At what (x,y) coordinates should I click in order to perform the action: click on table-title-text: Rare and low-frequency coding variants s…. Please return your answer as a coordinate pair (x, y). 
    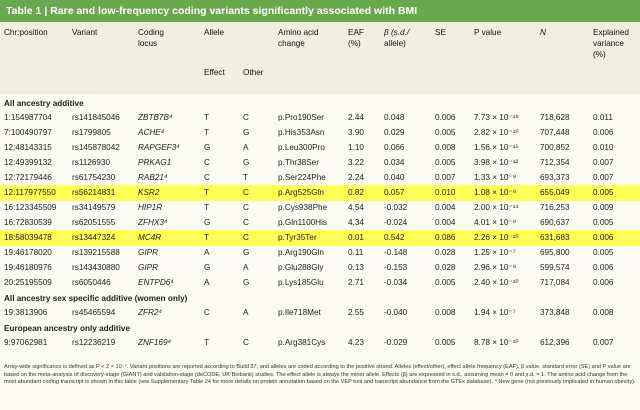
    Looking at the image, I should click on (234, 11).